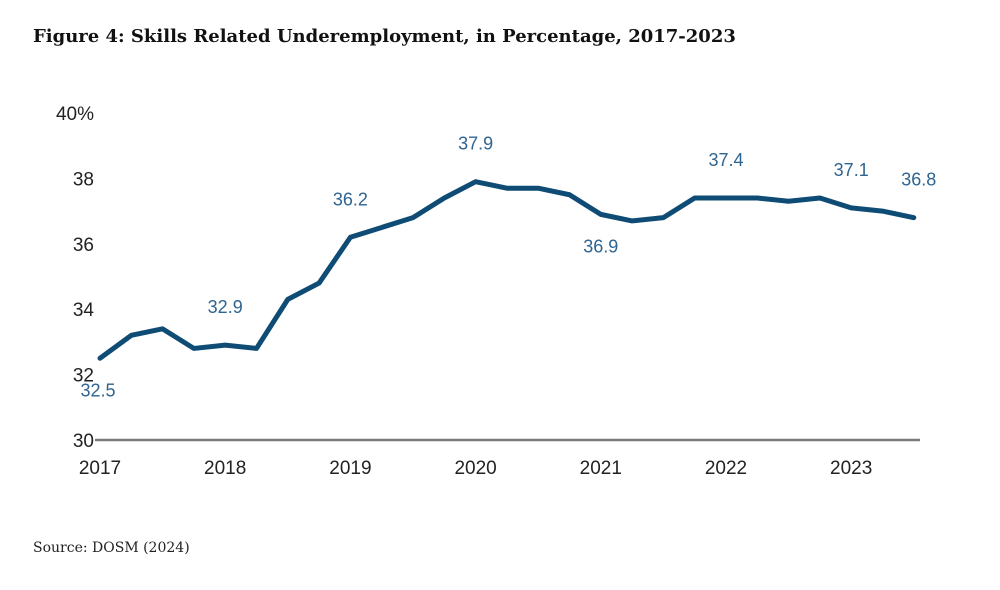 This screenshot has height=590, width=1000. What do you see at coordinates (726, 468) in the screenshot?
I see `x-tick-label: 2022` at bounding box center [726, 468].